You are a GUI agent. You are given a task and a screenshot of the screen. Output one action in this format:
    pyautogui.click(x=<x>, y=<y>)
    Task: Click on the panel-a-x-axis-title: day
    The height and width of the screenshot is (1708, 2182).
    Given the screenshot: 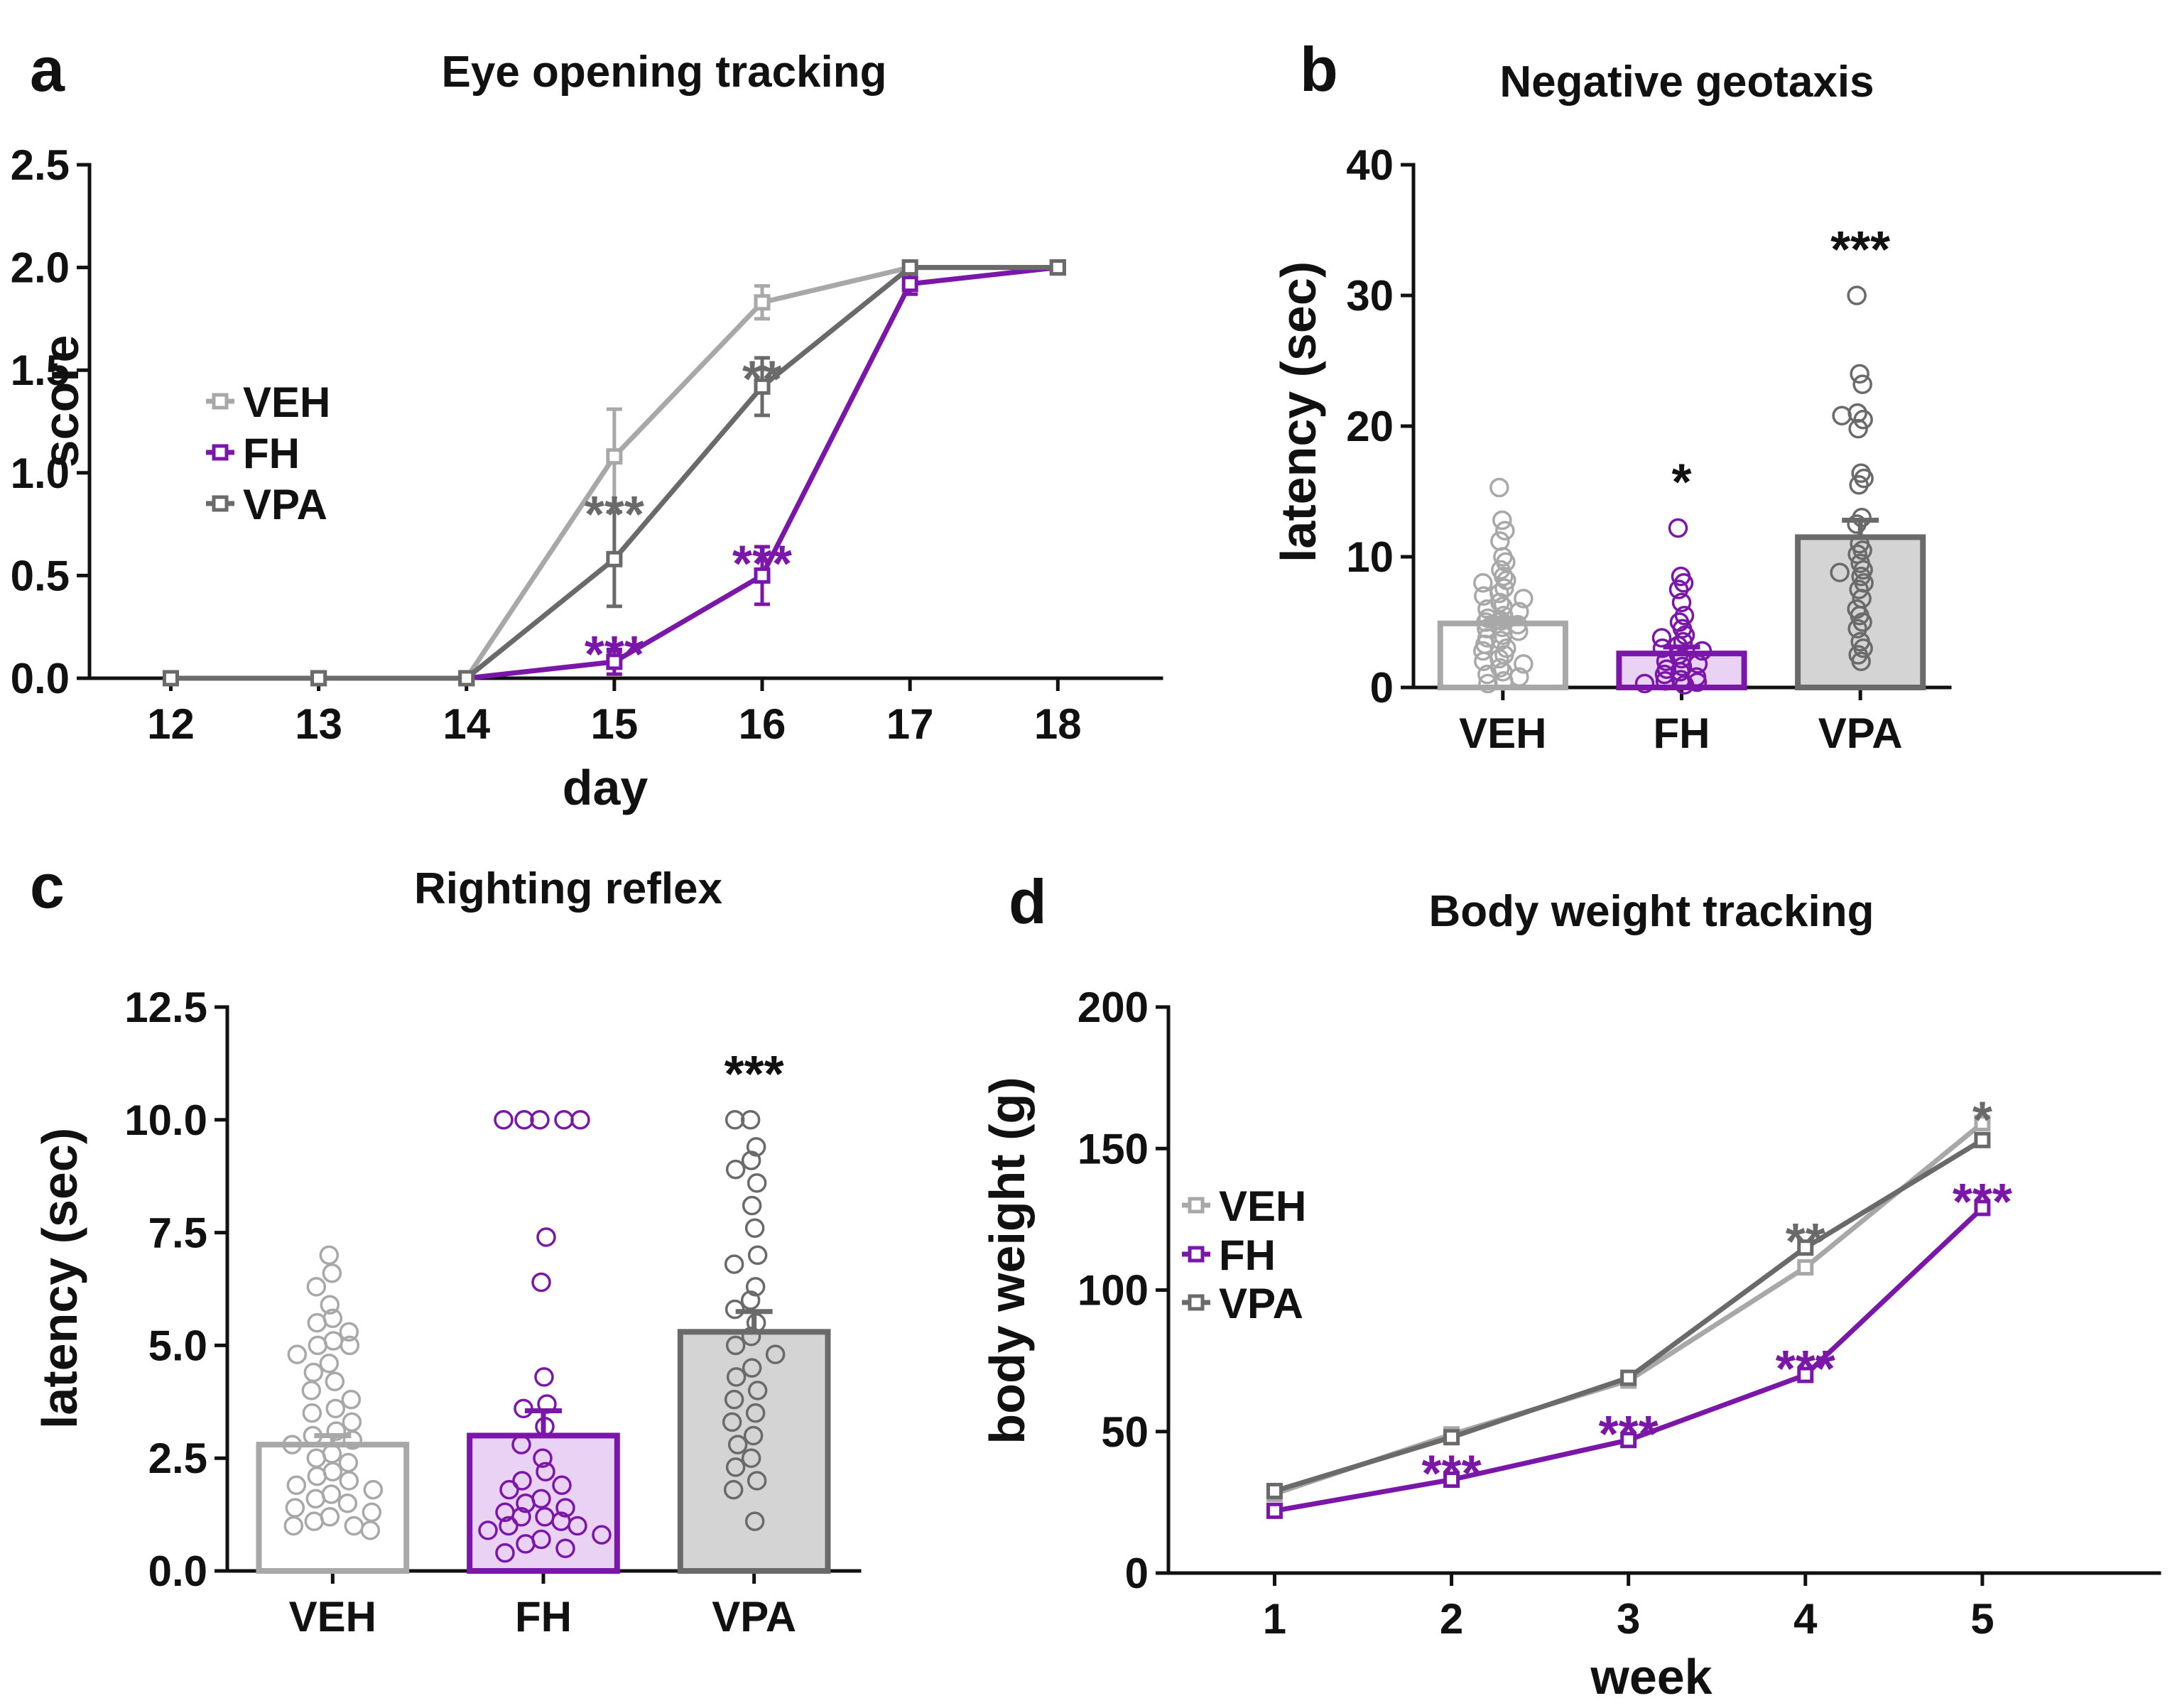 What is the action you would take?
    pyautogui.click(x=605, y=788)
    